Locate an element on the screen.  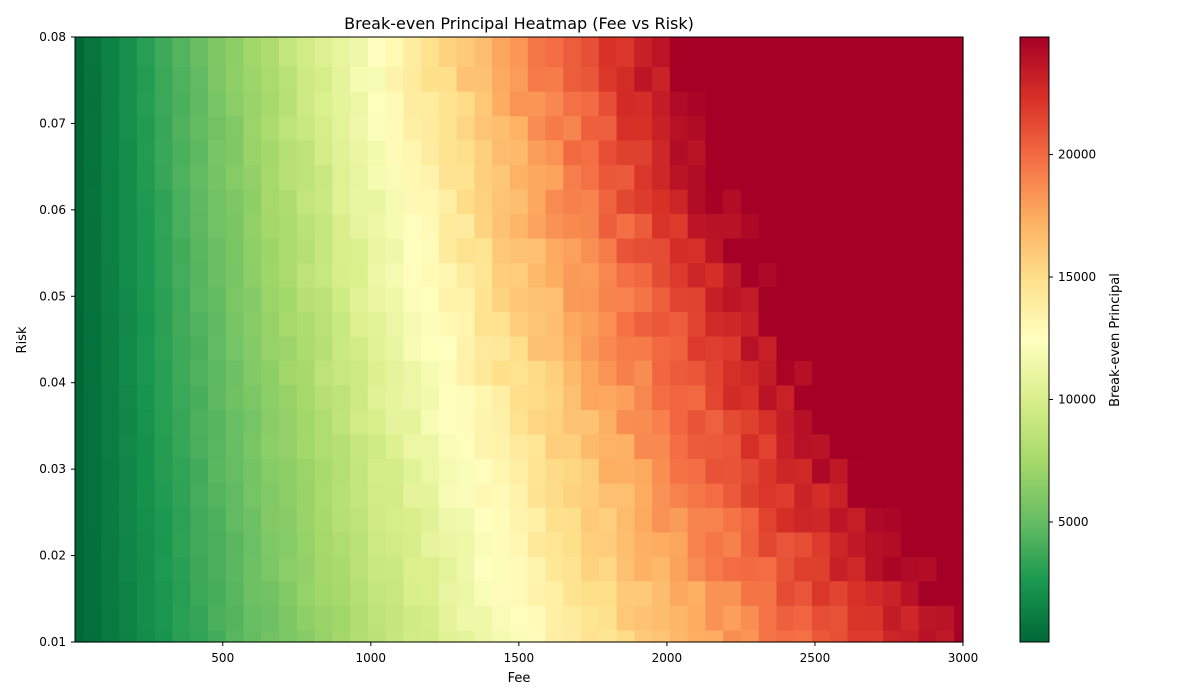
x-tick-label: 3000 is located at coordinates (963, 658).